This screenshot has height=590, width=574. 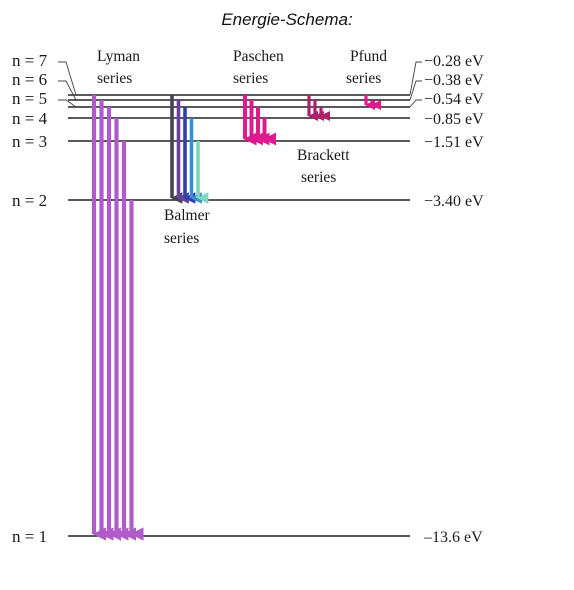 What do you see at coordinates (454, 201) in the screenshot?
I see `energy-value-n2: −3.40 eV` at bounding box center [454, 201].